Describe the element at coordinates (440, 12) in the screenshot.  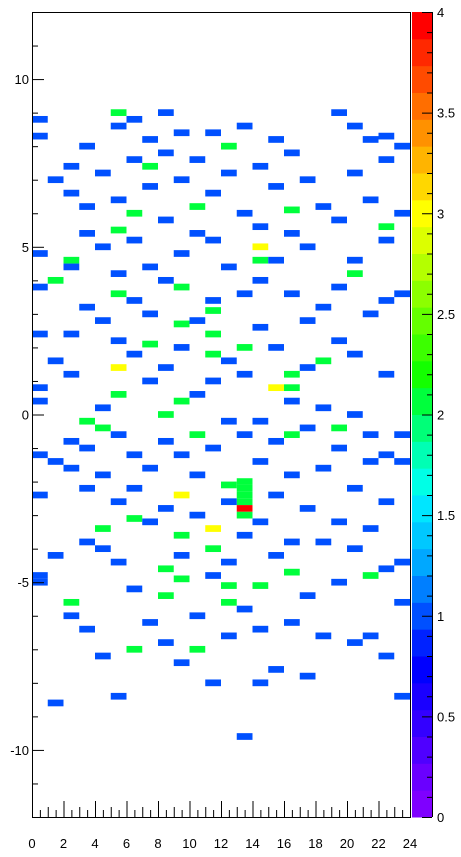
I see `palette-tick-label: 4` at that location.